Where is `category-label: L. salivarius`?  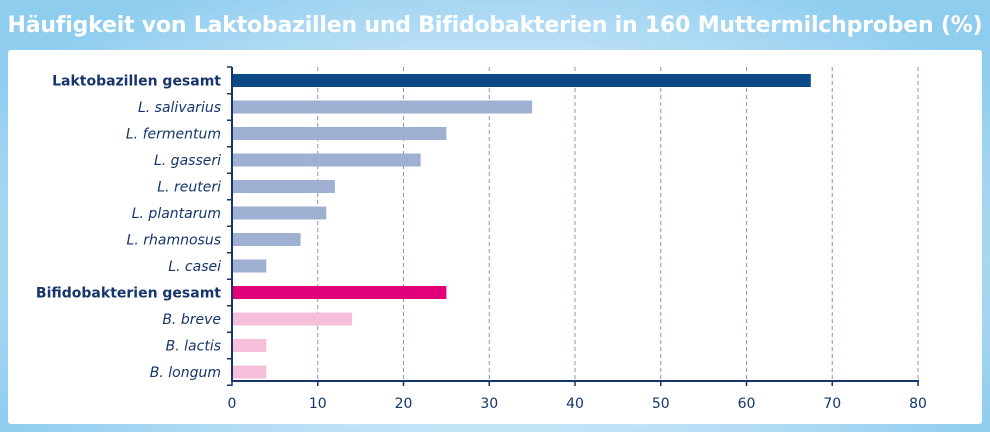 category-label: L. salivarius is located at coordinates (179, 108).